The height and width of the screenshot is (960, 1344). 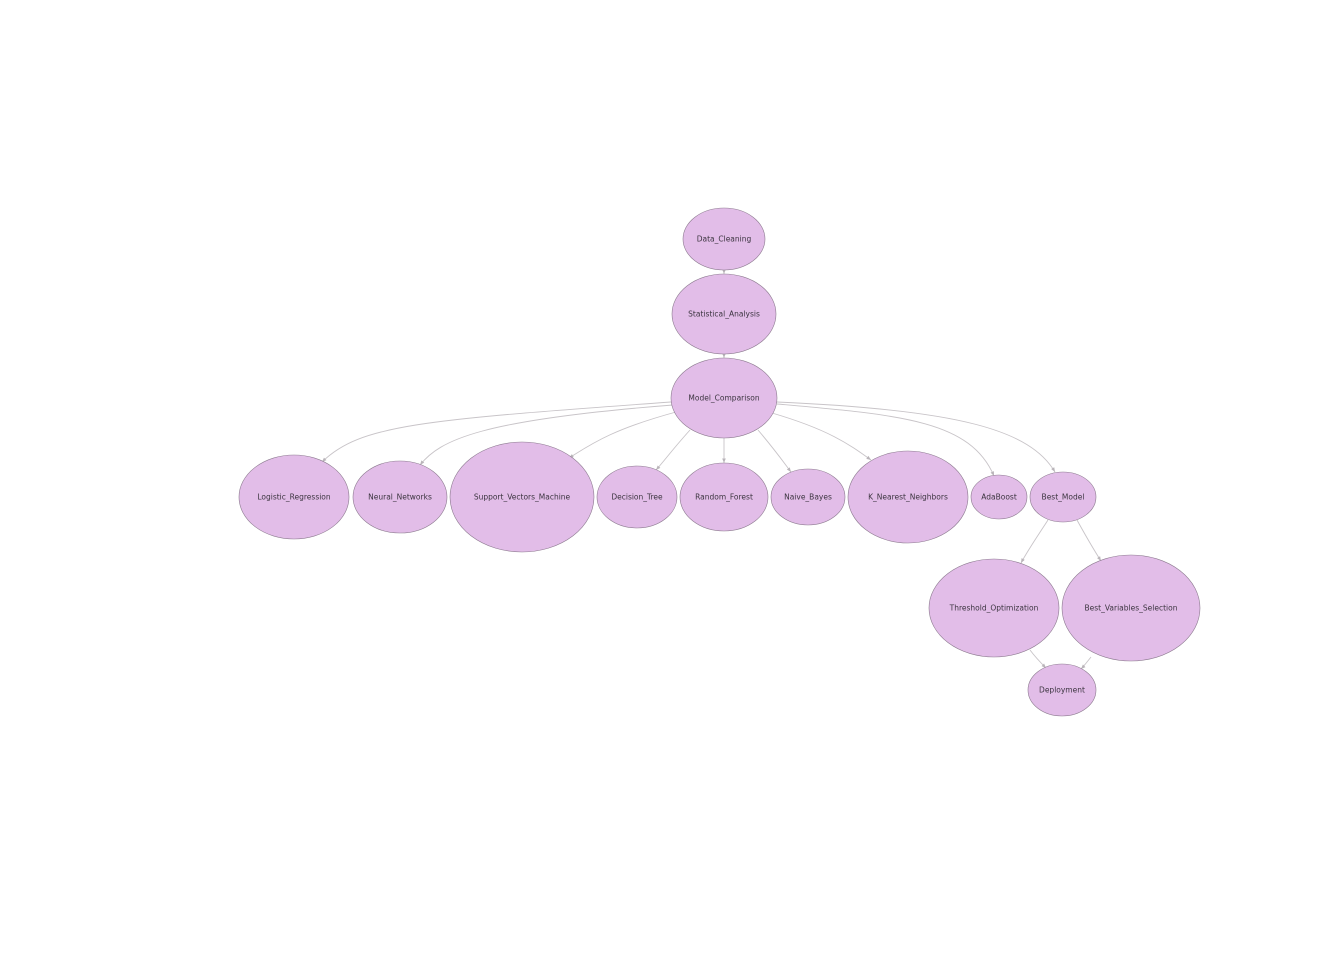 I want to click on node-label: Neural_Networks, so click(x=400, y=497).